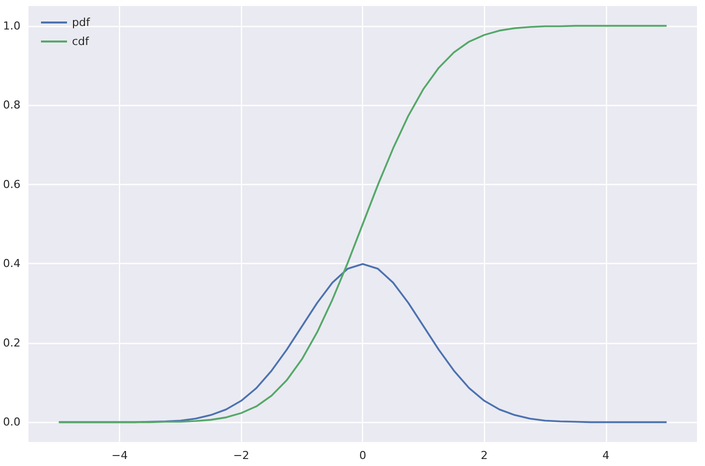  What do you see at coordinates (11, 422) in the screenshot?
I see `y-tick-label: 0.0` at bounding box center [11, 422].